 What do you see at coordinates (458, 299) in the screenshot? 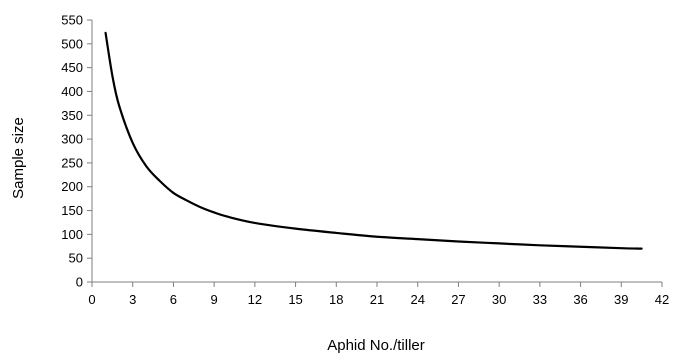
I see `x-tick-label: 27` at bounding box center [458, 299].